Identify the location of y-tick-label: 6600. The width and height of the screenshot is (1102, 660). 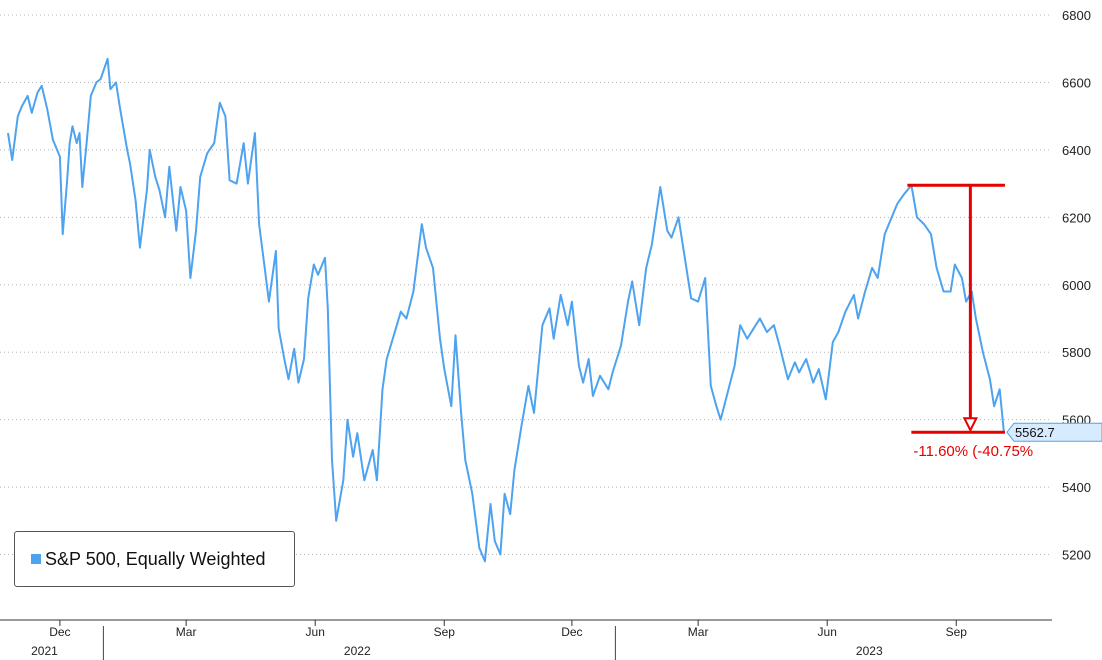
(1076, 82).